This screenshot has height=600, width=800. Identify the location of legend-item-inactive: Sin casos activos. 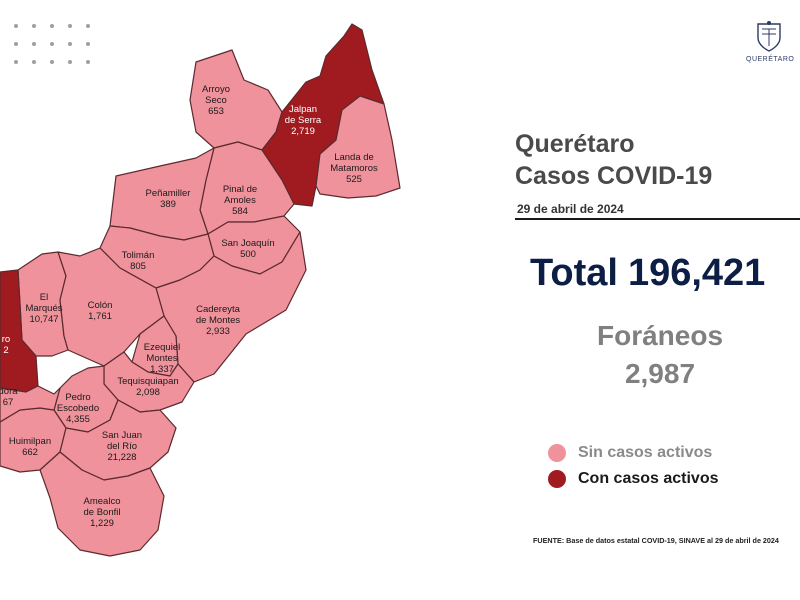
(633, 453).